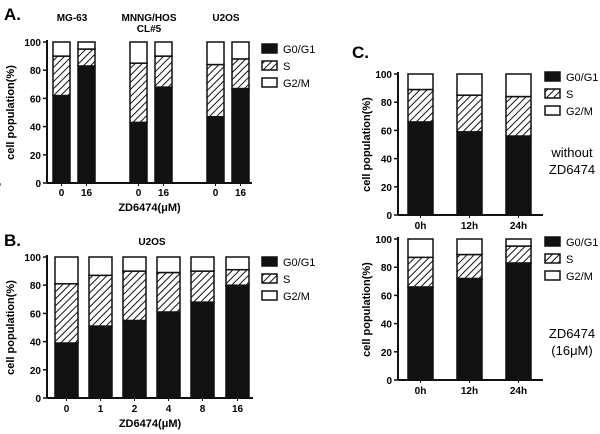 Image resolution: width=600 pixels, height=434 pixels. Describe the element at coordinates (571, 152) in the screenshot. I see `annotation: without` at that location.